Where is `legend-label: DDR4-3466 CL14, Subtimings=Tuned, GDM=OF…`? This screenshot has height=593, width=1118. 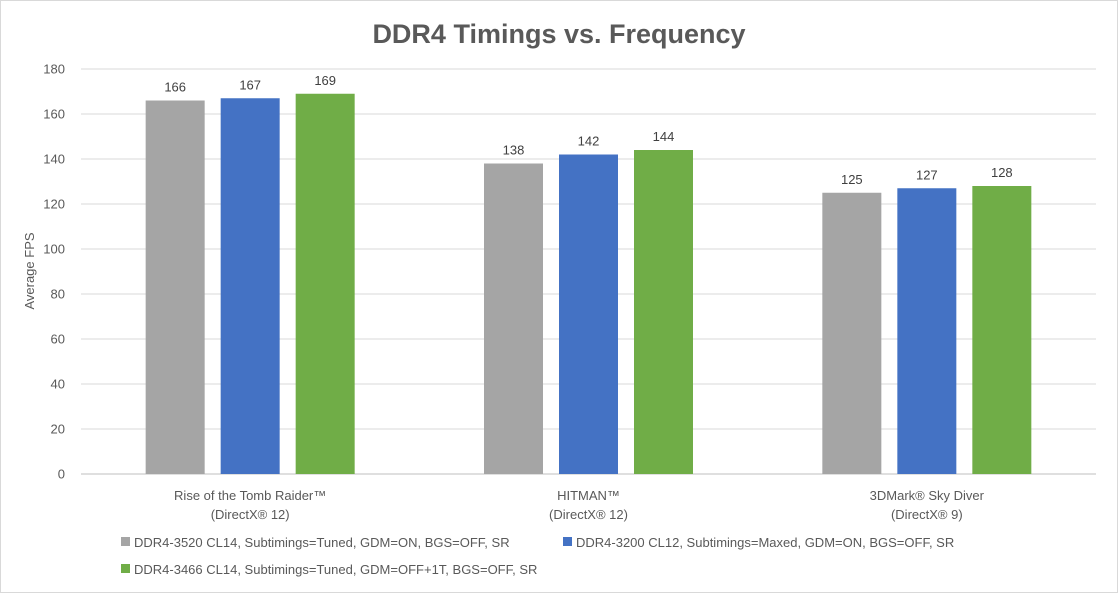
legend-label: DDR4-3466 CL14, Subtimings=Tuned, GDM=OF… is located at coordinates (335, 569).